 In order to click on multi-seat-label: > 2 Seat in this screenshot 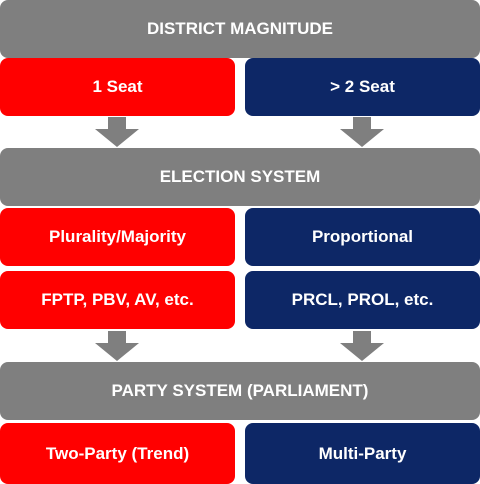, I will do `click(362, 86)`.